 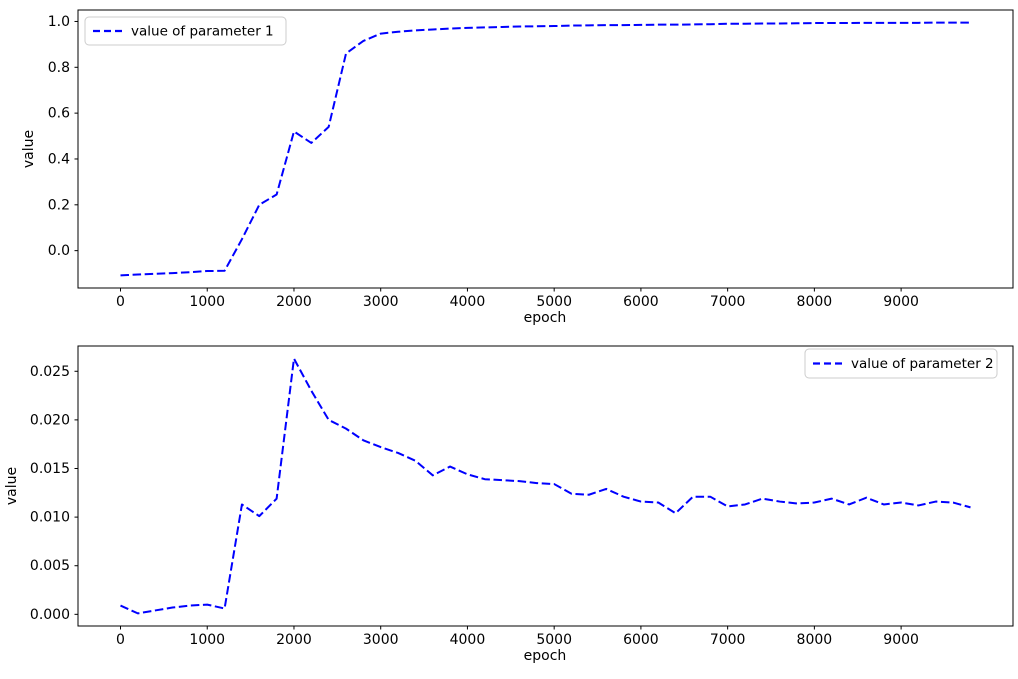 What do you see at coordinates (59, 251) in the screenshot?
I see `y-tick-label: 0.0` at bounding box center [59, 251].